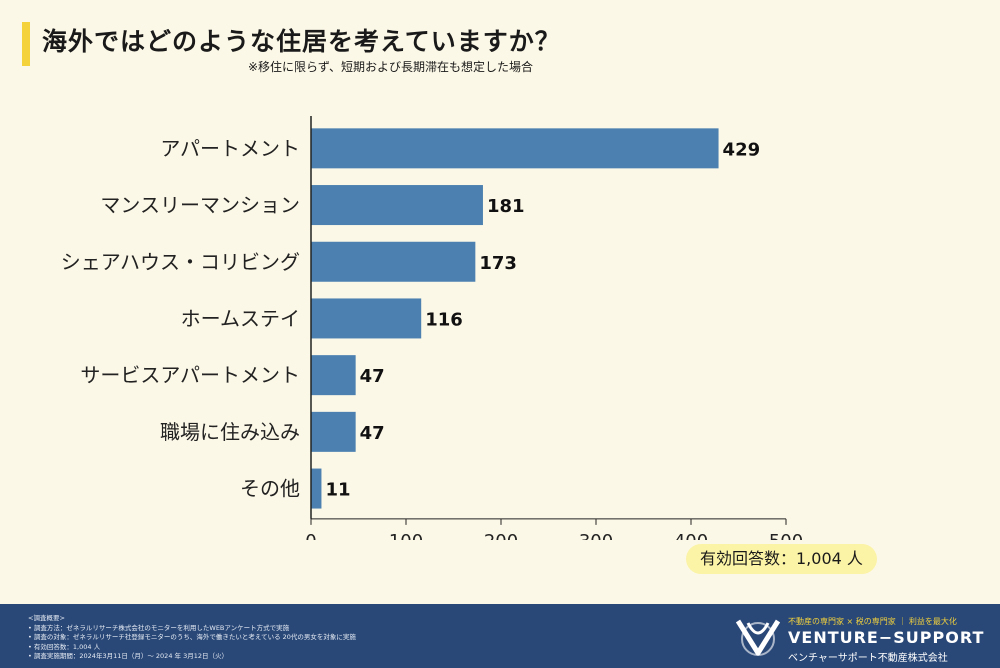  I want to click on value-label: 173, so click(498, 263).